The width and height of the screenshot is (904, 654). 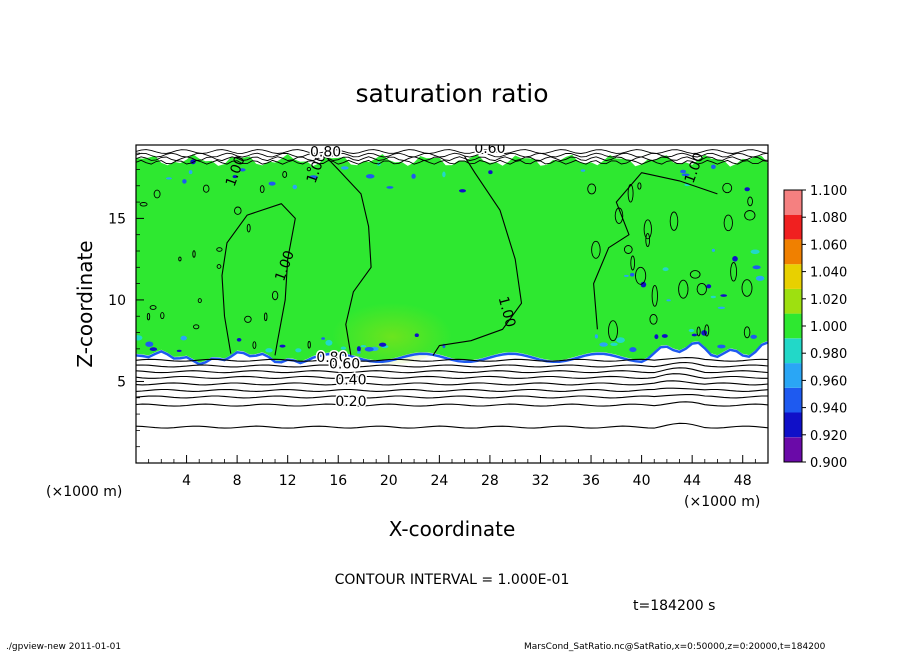 I want to click on colorbar-tick-label: 0.920, so click(x=828, y=436).